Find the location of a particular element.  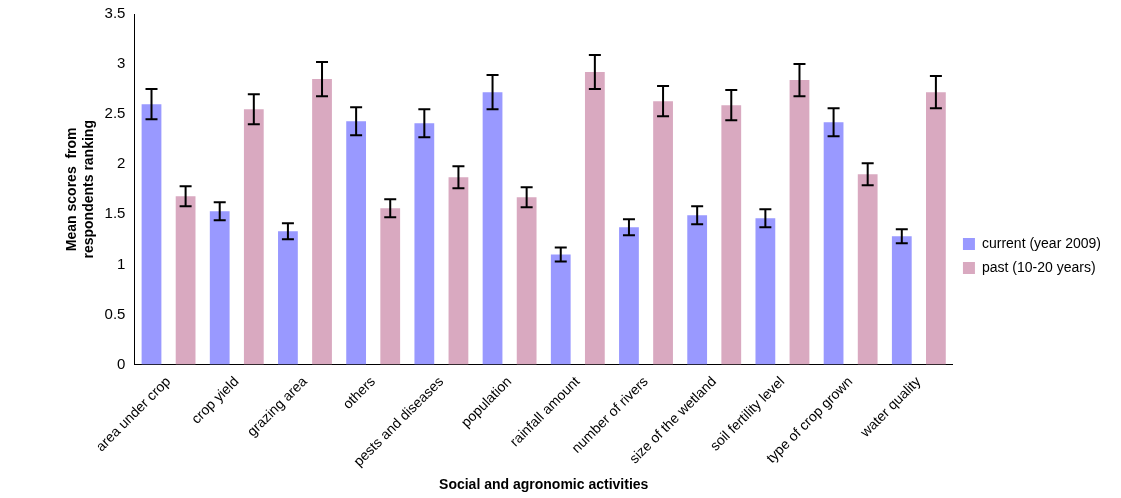

legend-label: past (10-20 years) is located at coordinates (1038, 266).